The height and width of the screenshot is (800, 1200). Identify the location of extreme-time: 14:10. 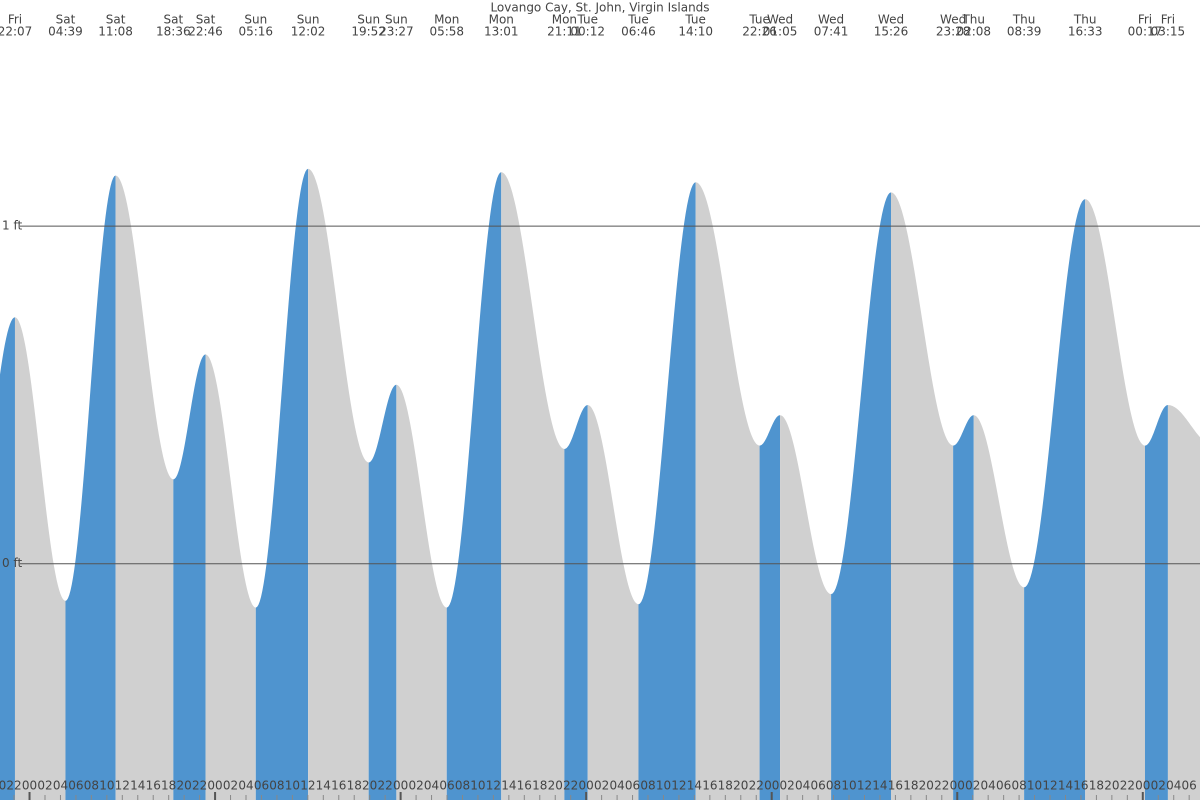
(695, 32).